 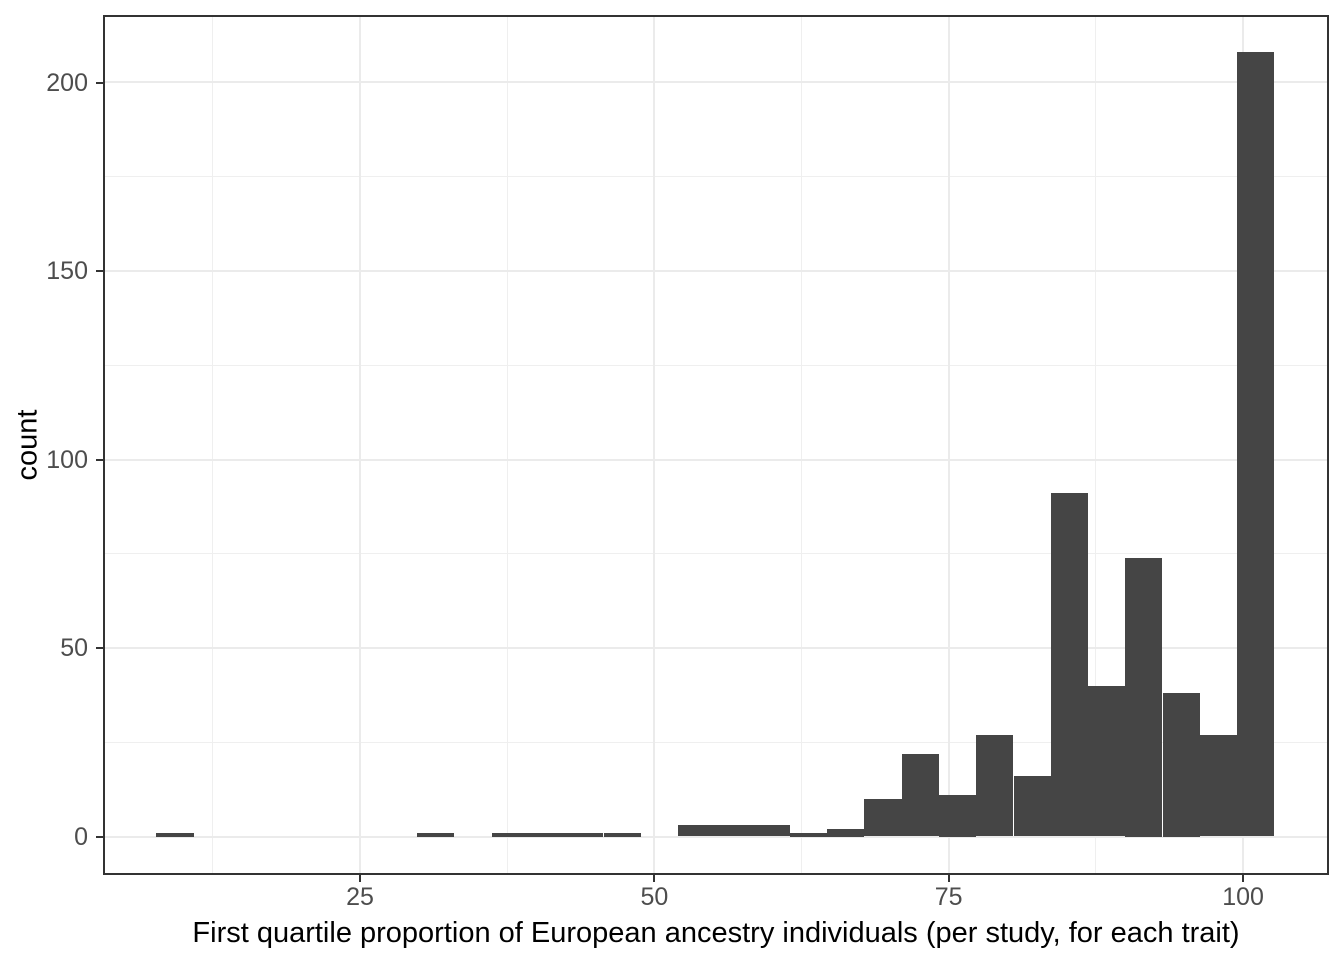 What do you see at coordinates (74, 648) in the screenshot?
I see `y-tick-label: 50` at bounding box center [74, 648].